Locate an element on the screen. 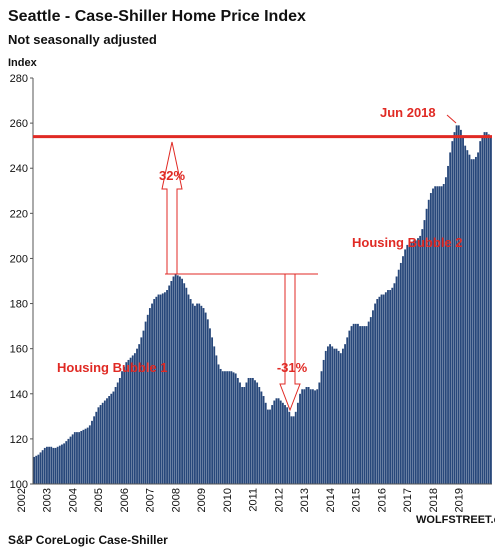 The height and width of the screenshot is (551, 495). leader-line is located at coordinates (451, 119).